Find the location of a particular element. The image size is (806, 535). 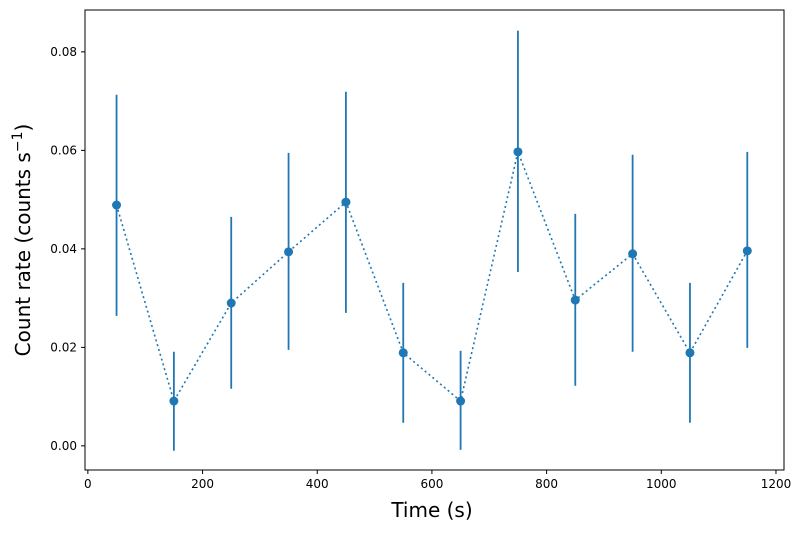

x-axis: 0 200 400 600 800 1000 1200 is located at coordinates (437, 480).